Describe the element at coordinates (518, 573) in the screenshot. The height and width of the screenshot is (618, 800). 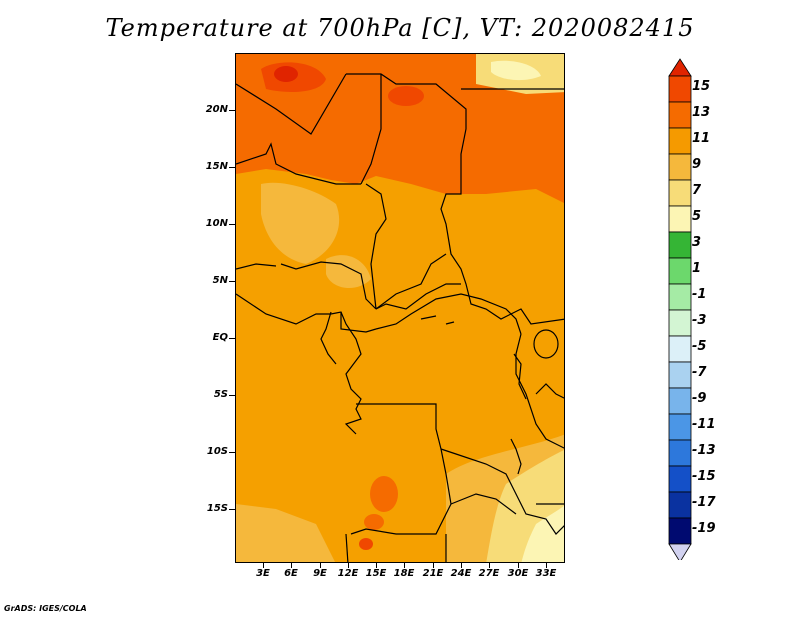
I see `lon-label-30e: 30E` at that location.